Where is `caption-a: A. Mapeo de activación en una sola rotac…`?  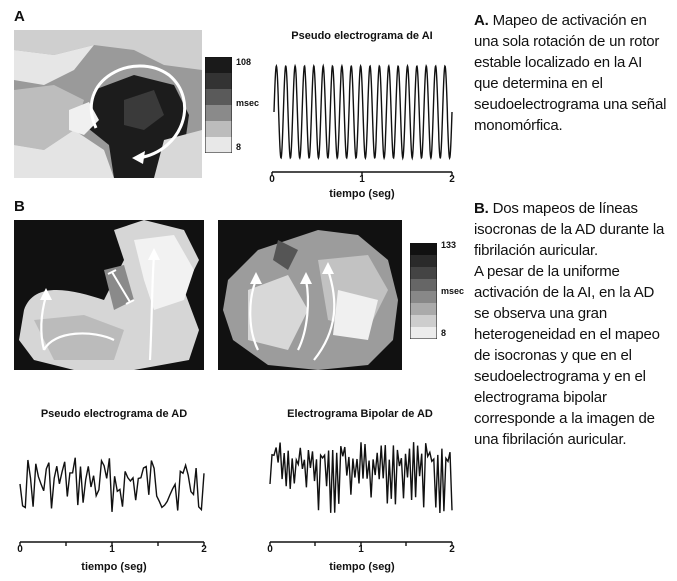
caption-a: A. Mapeo de activación en una sola rotac… is located at coordinates (572, 73).